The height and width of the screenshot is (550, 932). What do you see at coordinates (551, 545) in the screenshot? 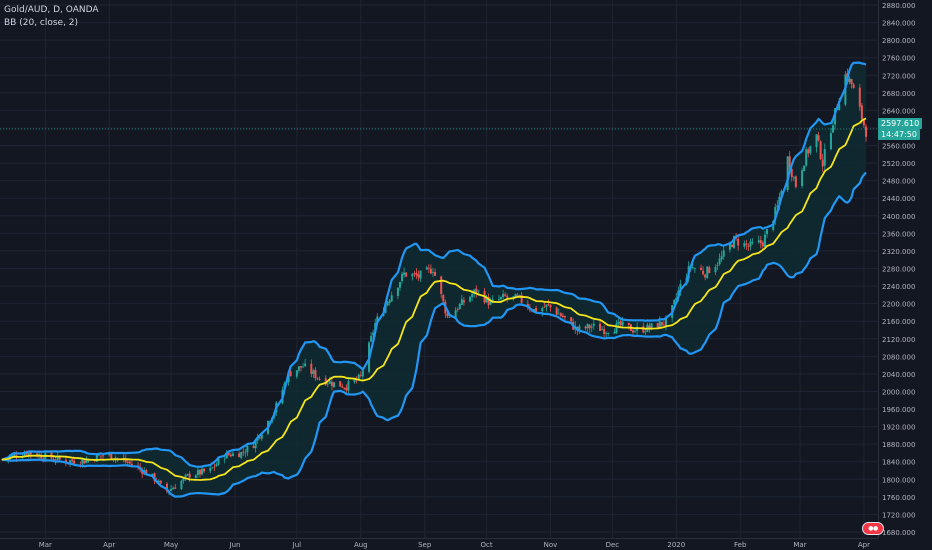
I see `x-tick-label: Nov` at bounding box center [551, 545].